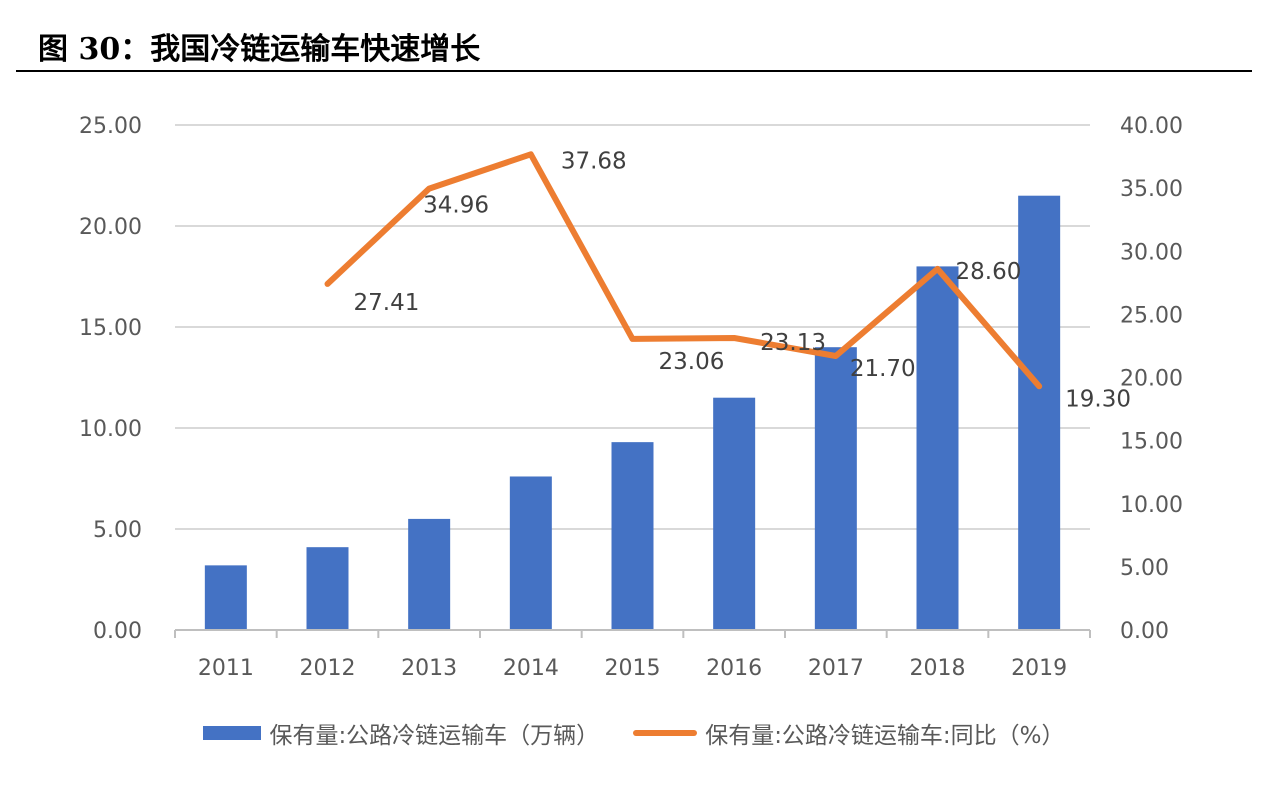 This screenshot has height=786, width=1268. What do you see at coordinates (110, 227) in the screenshot?
I see `y-left-tick-label: 20.00` at bounding box center [110, 227].